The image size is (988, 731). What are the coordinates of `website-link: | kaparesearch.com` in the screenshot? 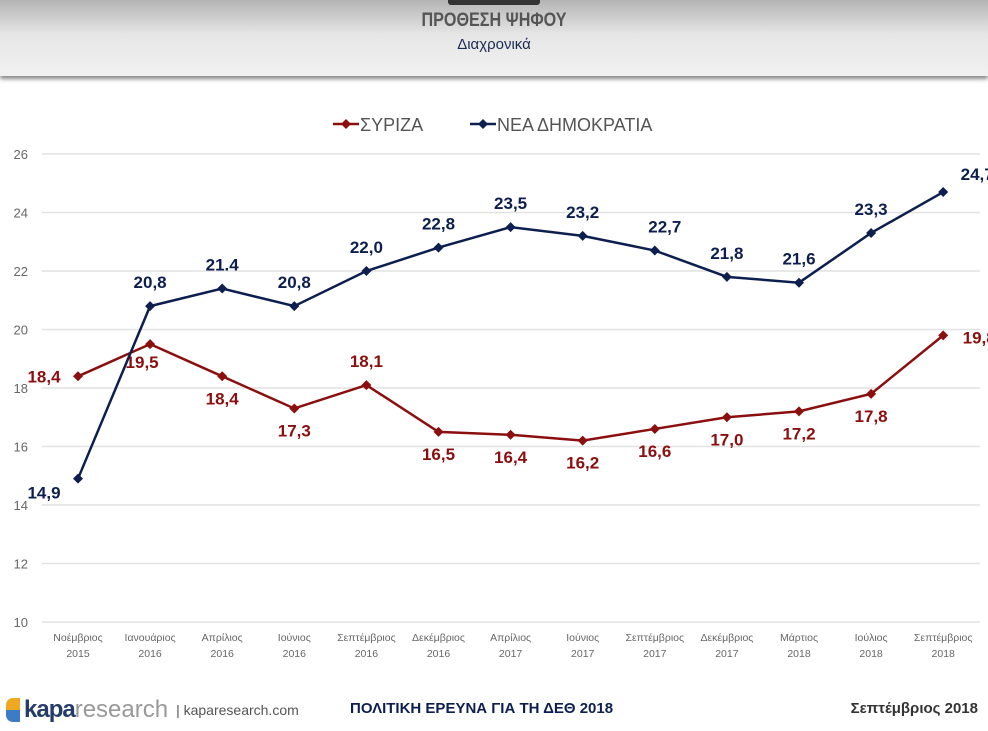 It's located at (237, 710).